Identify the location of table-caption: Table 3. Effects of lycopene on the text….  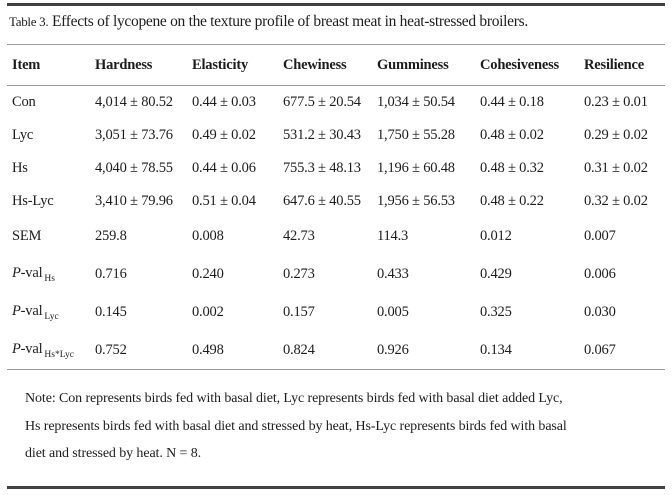
(336, 22).